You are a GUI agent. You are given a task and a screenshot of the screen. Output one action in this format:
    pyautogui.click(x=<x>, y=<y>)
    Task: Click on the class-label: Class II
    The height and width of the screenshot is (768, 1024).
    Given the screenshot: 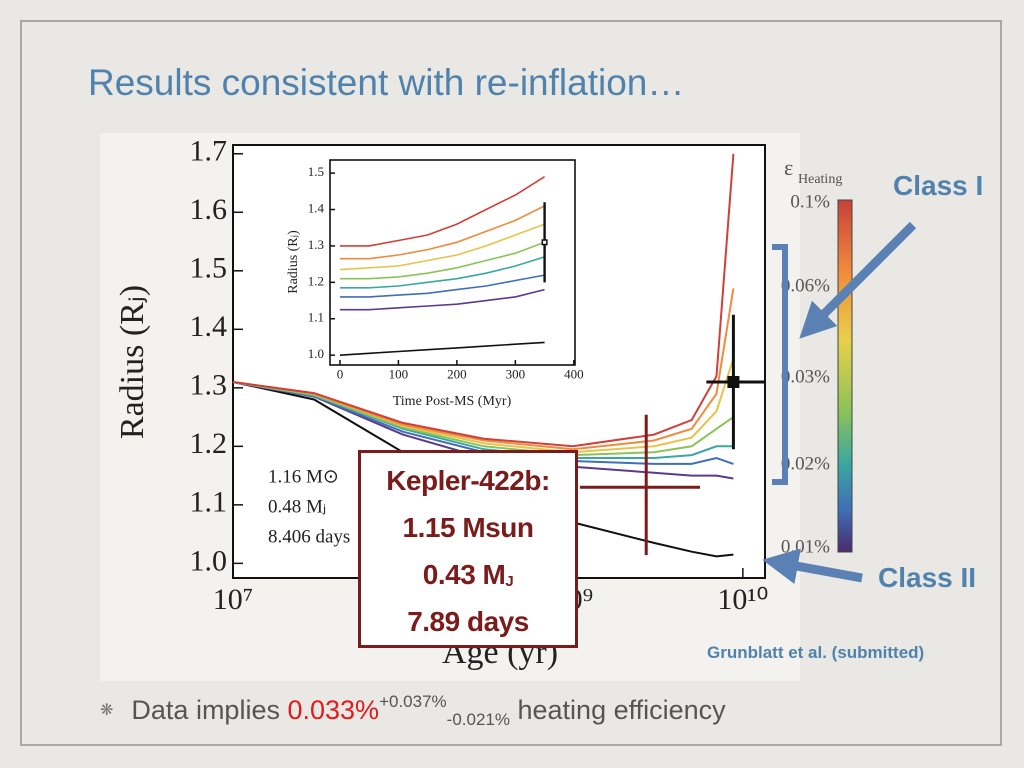 What is the action you would take?
    pyautogui.click(x=927, y=577)
    